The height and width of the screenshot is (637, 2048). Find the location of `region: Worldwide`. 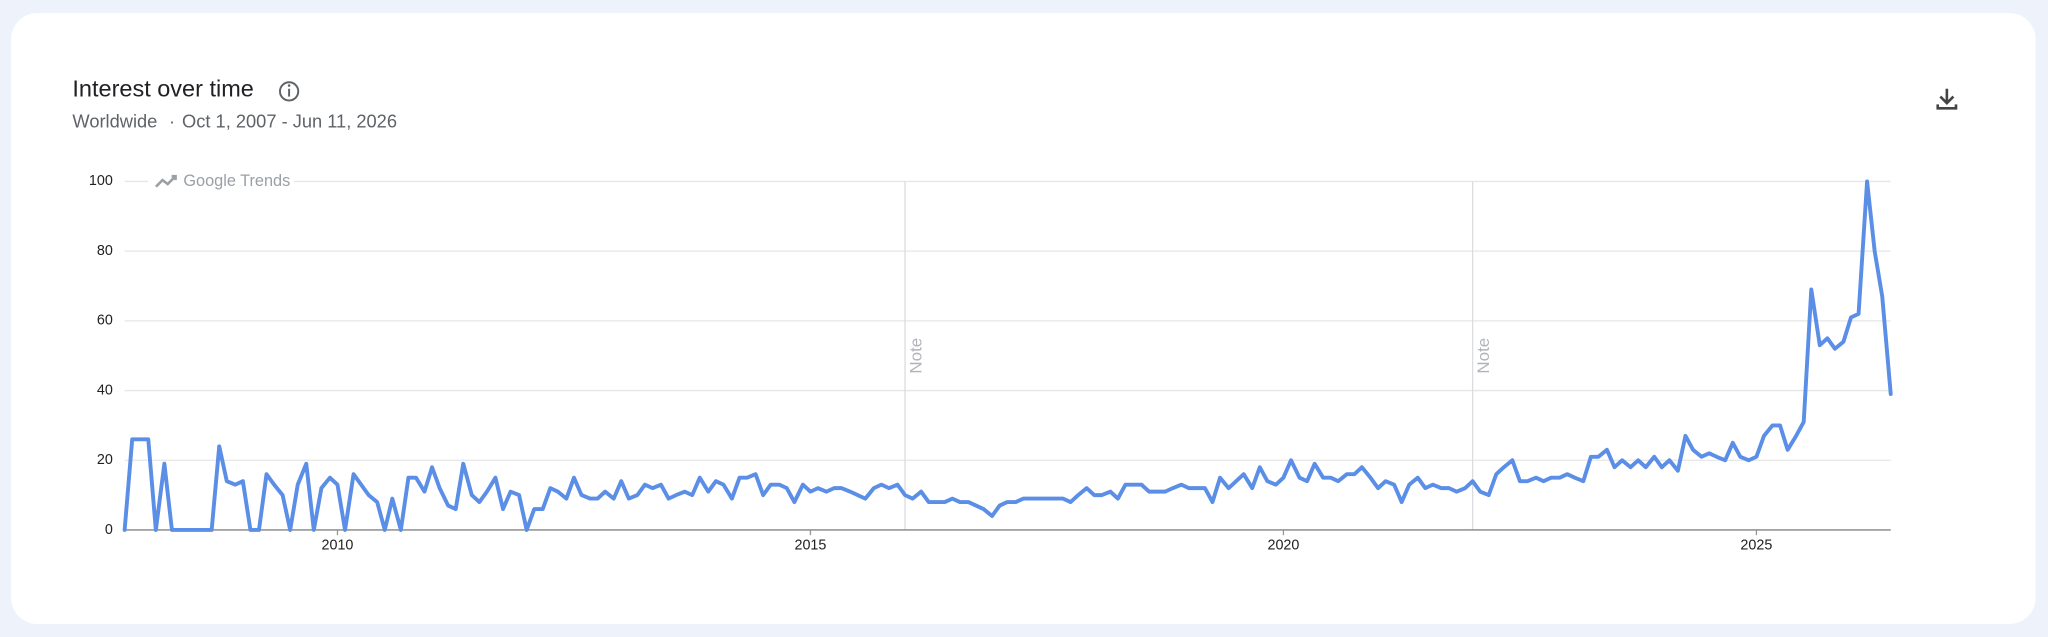

region: Worldwide is located at coordinates (114, 121).